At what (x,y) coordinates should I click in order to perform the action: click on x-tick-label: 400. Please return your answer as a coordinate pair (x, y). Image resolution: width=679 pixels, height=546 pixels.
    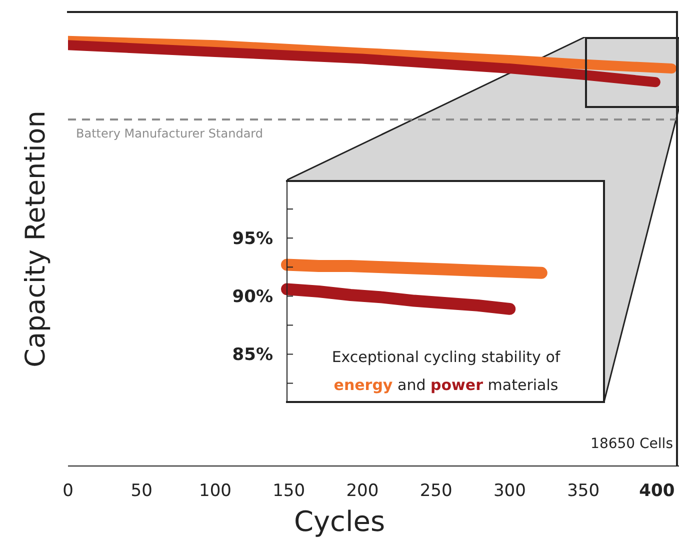
    Looking at the image, I should click on (657, 491).